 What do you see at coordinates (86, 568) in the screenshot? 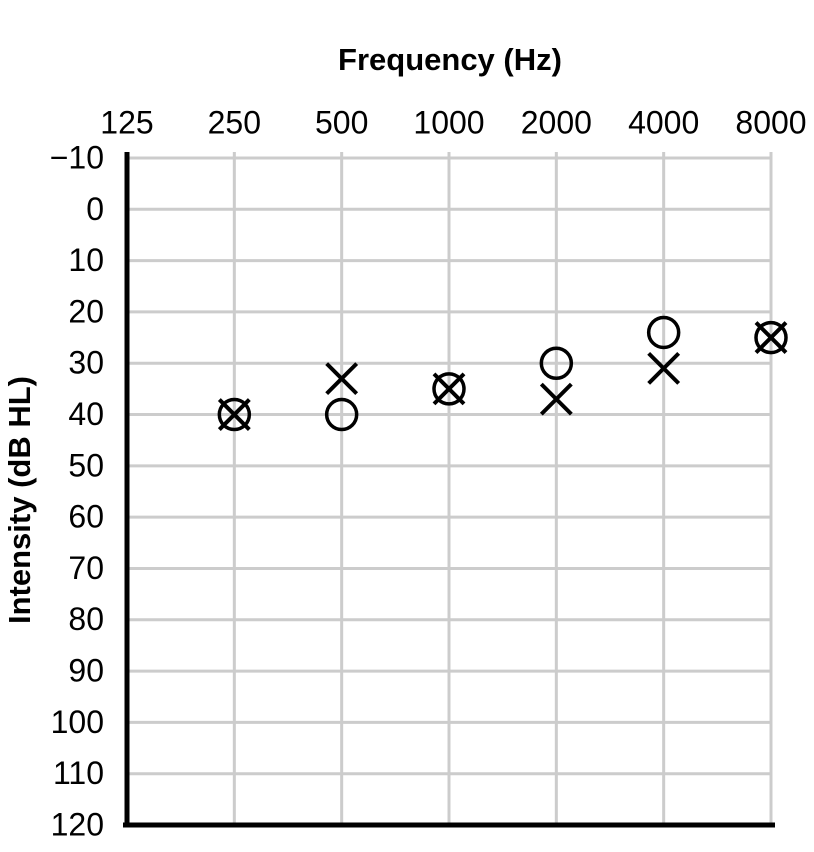
I see `y-tick-label: 70` at bounding box center [86, 568].